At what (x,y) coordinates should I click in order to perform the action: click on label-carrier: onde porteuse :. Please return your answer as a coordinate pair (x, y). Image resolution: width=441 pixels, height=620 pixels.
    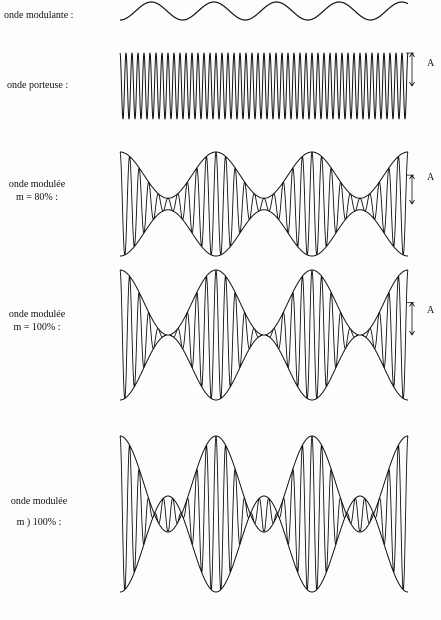
    Looking at the image, I should click on (37, 85).